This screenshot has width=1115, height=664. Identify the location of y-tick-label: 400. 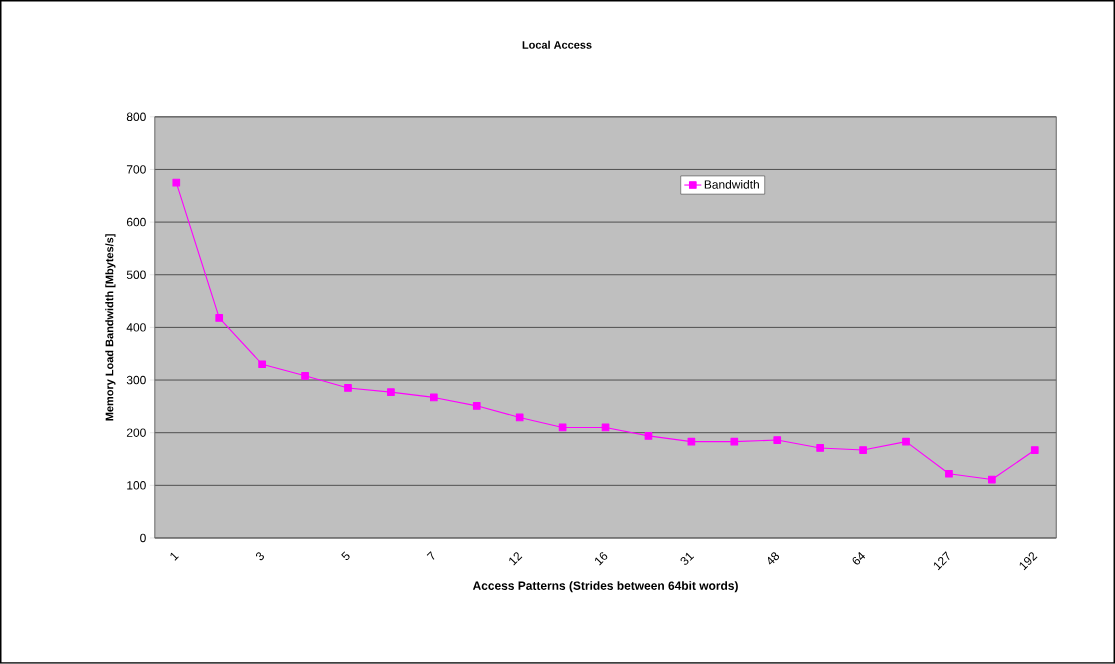
(136, 327).